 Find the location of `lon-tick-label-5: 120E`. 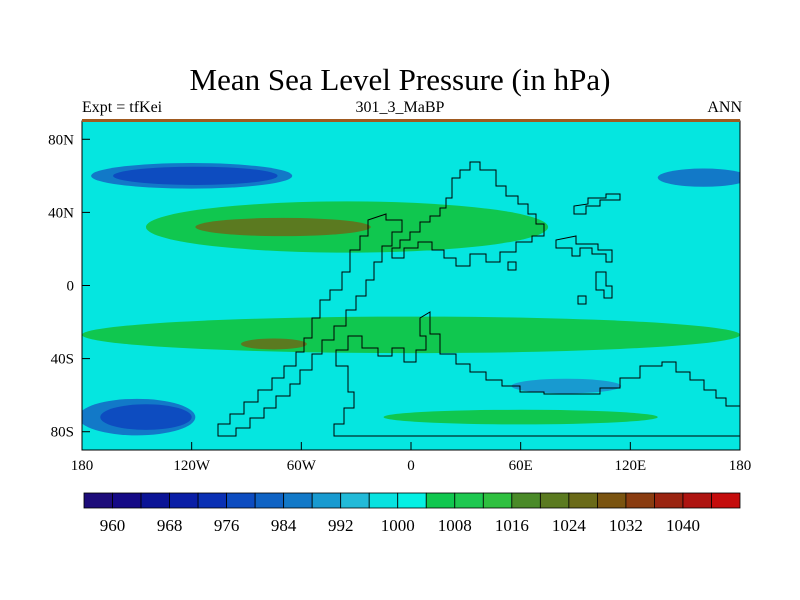

lon-tick-label-5: 120E is located at coordinates (630, 466).